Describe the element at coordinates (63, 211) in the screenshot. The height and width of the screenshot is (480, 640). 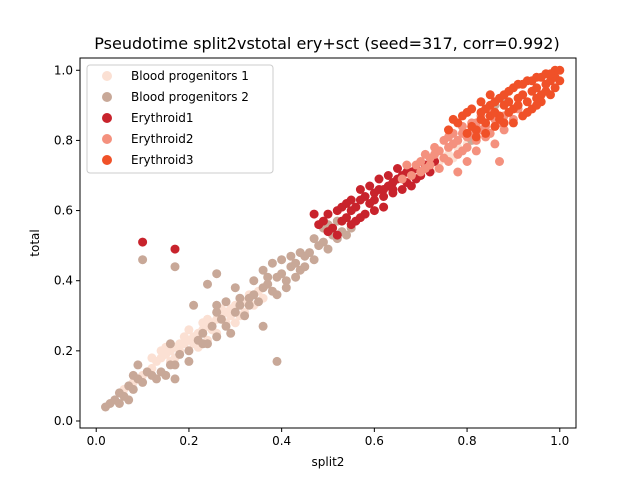
I see `y-tick-label: 0.6` at that location.